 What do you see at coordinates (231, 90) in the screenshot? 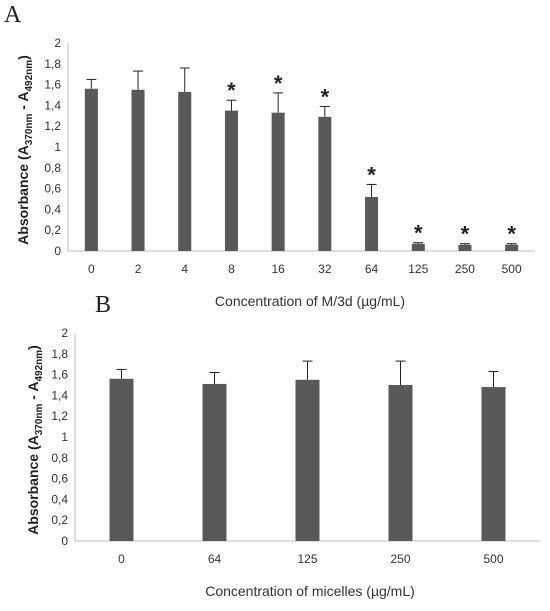
I see `significance-star-8: *` at bounding box center [231, 90].